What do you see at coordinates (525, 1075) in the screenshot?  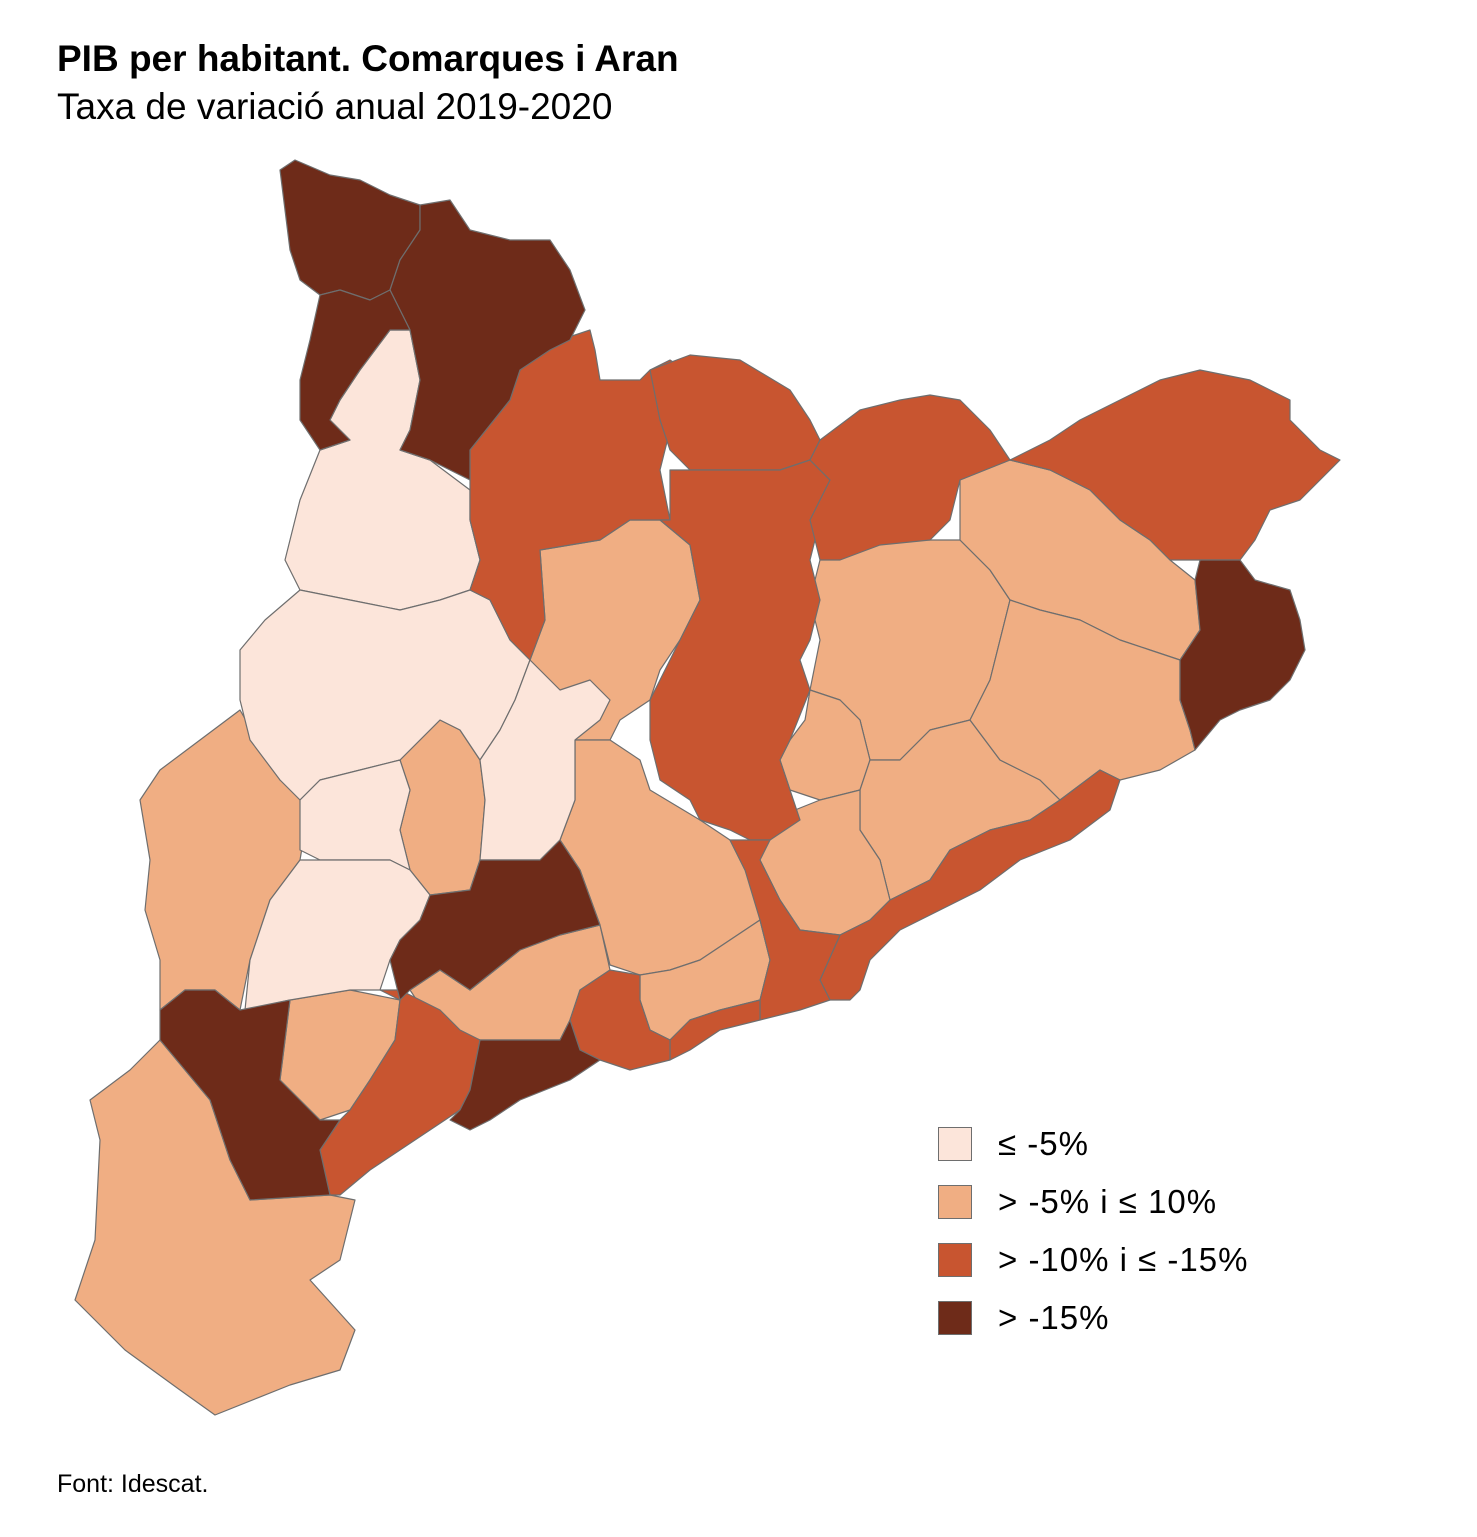 I see `region-tarragones` at bounding box center [525, 1075].